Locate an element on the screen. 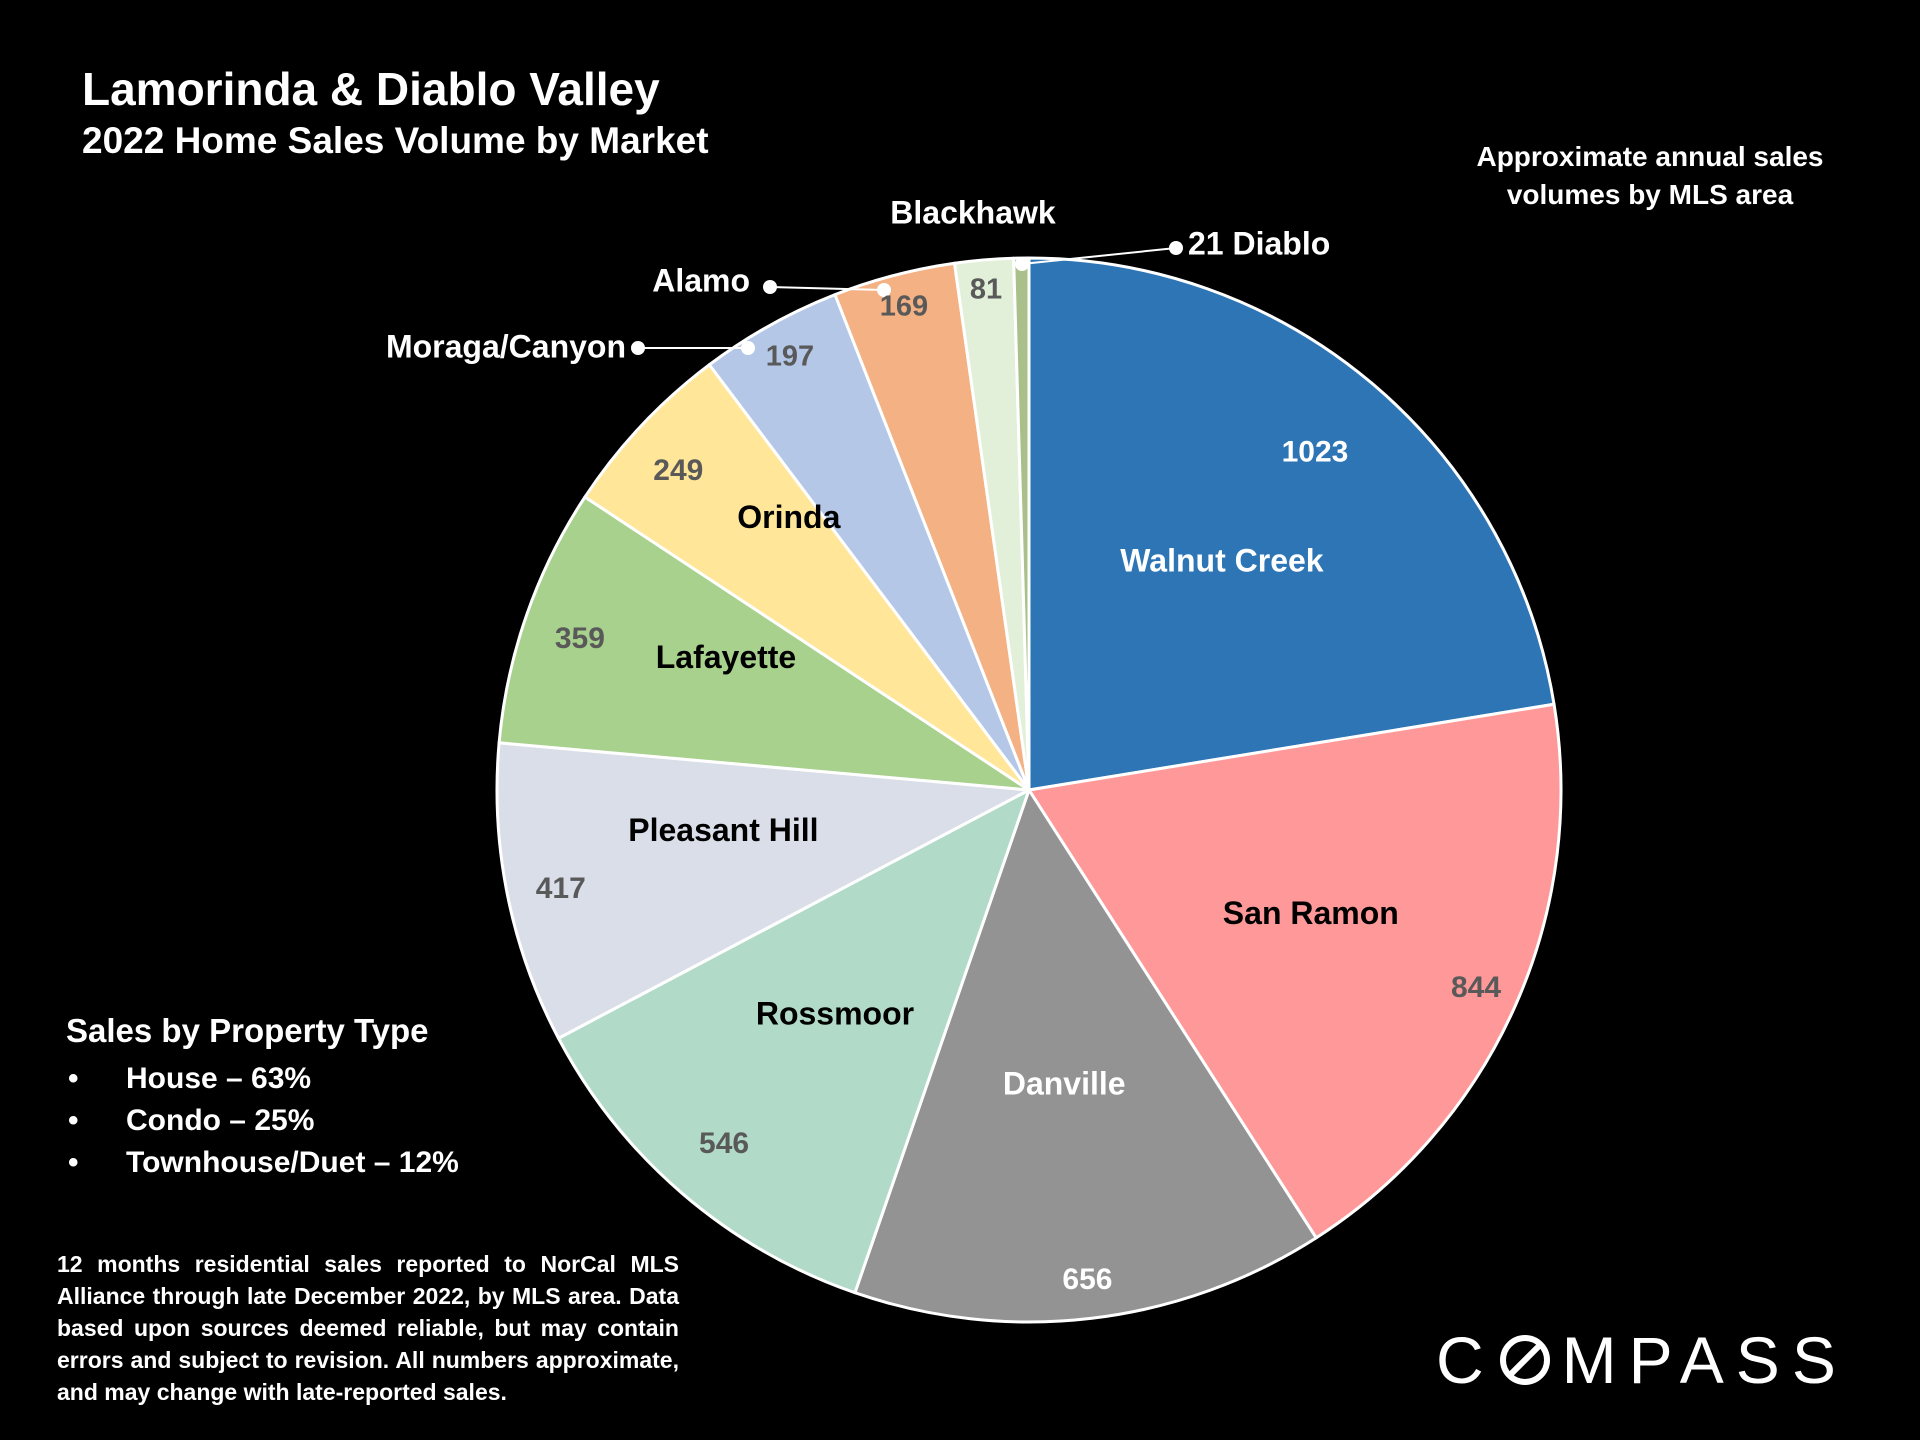 This screenshot has height=1440, width=1920. slice-label-danville: Danville is located at coordinates (1064, 1083).